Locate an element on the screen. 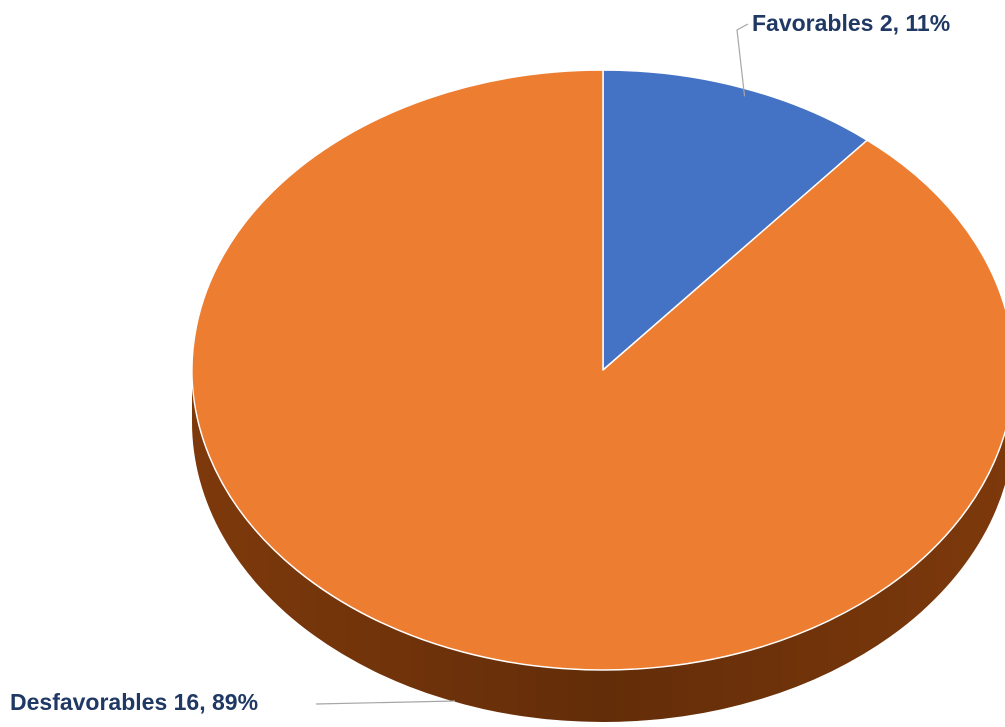 The width and height of the screenshot is (1005, 727). leader-line-favorables is located at coordinates (742, 60).